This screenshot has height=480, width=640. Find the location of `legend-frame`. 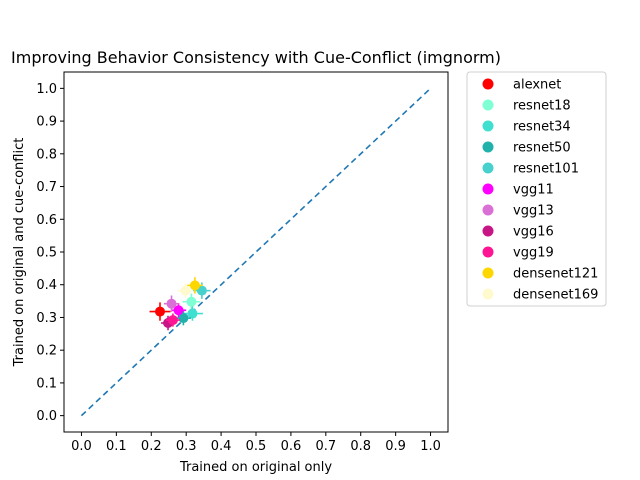

legend-frame is located at coordinates (536, 189).